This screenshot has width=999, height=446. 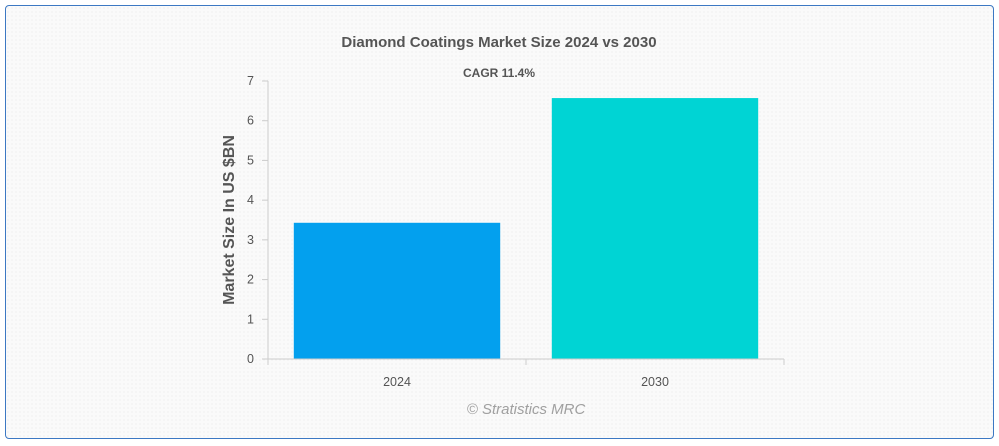 I want to click on chart-subtitle: CAGR 11.4%, so click(x=499, y=73).